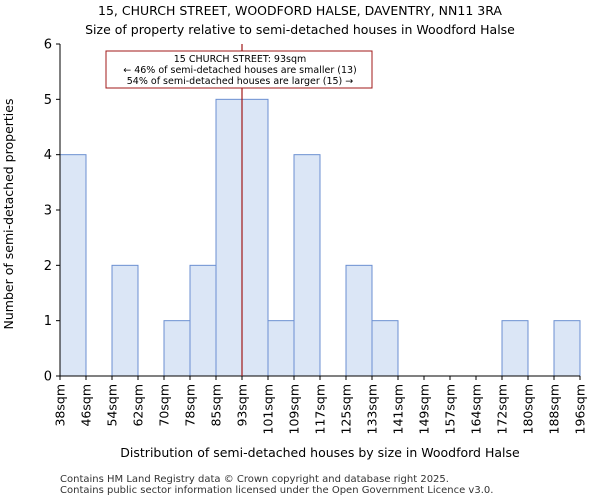  What do you see at coordinates (164, 405) in the screenshot?
I see `x-tick-label: 70sqm` at bounding box center [164, 405].